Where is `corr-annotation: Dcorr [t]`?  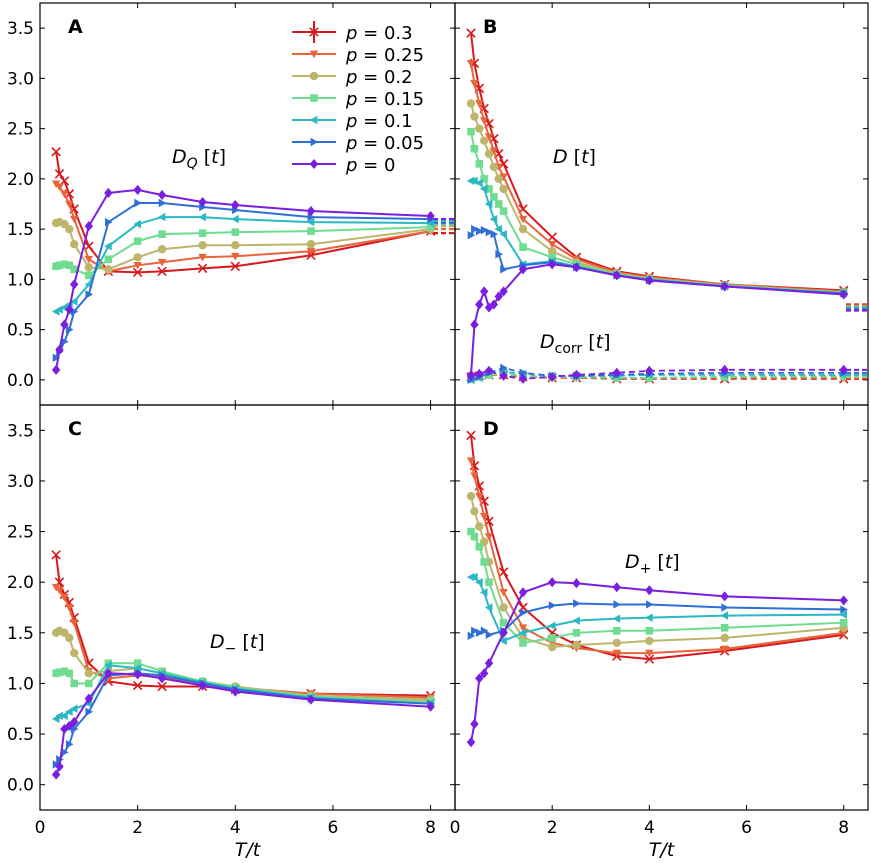
corr-annotation: Dcorr [t] is located at coordinates (575, 344).